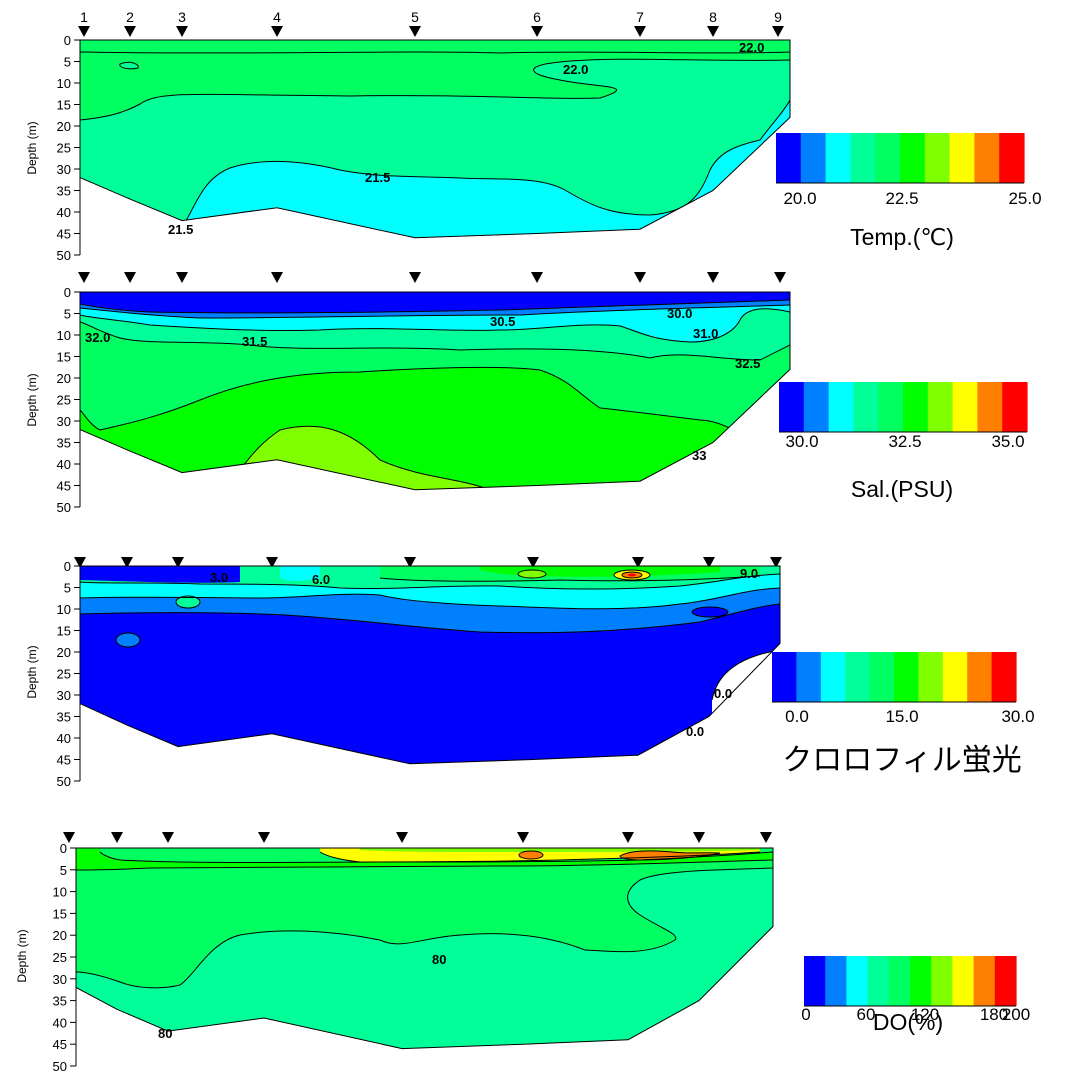  I want to click on colorbar: 0.0 15.0 30.0, so click(903, 689).